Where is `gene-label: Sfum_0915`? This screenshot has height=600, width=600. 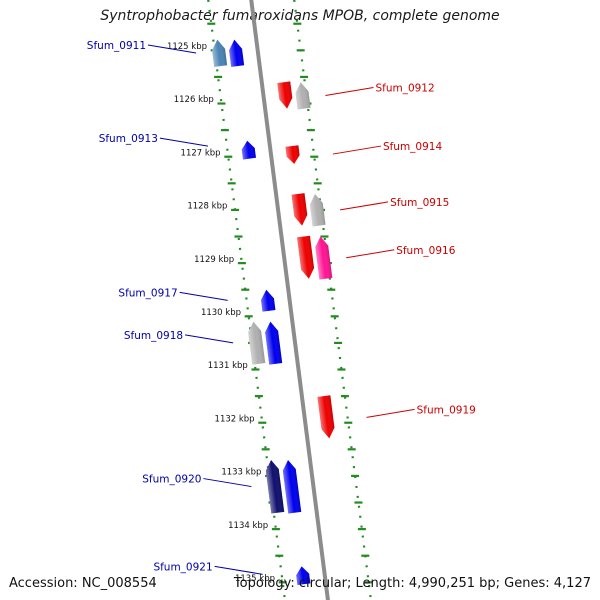
gene-label: Sfum_0915 is located at coordinates (419, 203).